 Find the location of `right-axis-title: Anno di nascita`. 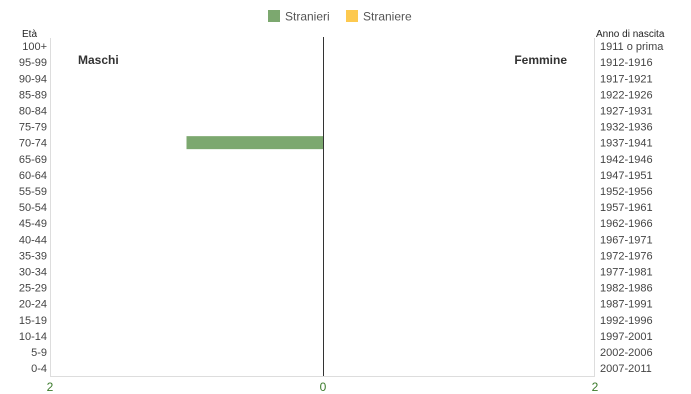

right-axis-title: Anno di nascita is located at coordinates (630, 34).